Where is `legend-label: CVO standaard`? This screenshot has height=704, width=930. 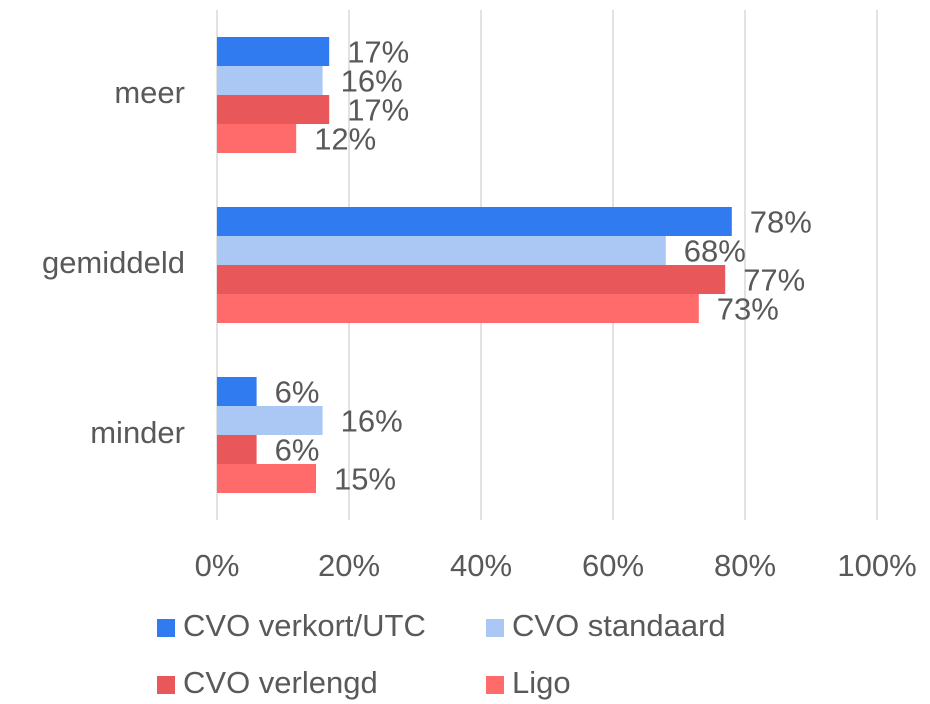
legend-label: CVO standaard is located at coordinates (619, 625).